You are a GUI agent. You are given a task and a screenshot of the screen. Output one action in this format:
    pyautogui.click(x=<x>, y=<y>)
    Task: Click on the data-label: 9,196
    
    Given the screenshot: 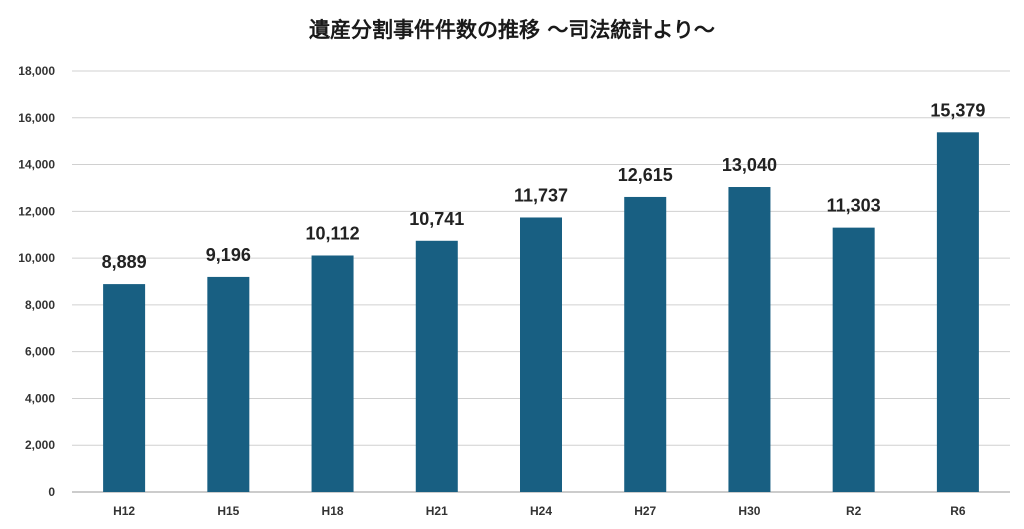 What is the action you would take?
    pyautogui.click(x=228, y=255)
    